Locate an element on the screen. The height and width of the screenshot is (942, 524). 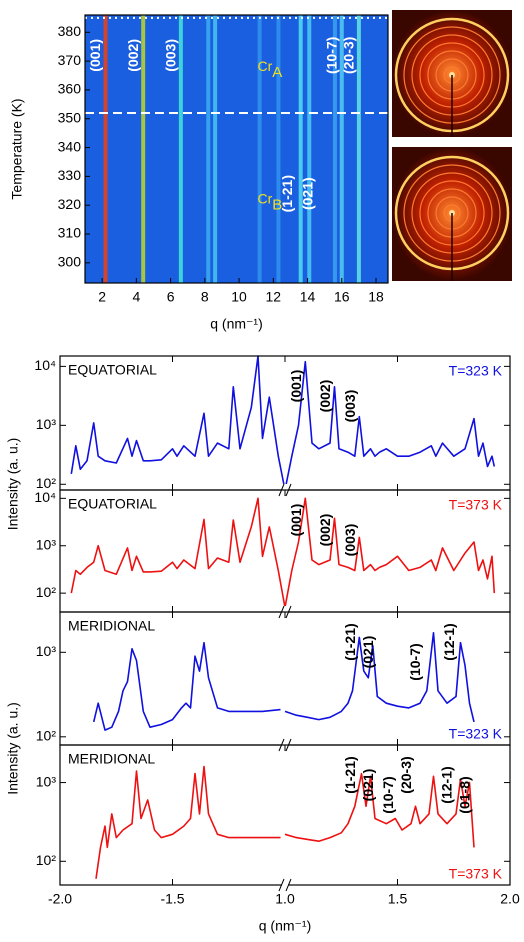
x-tick-label: 14 is located at coordinates (308, 297).